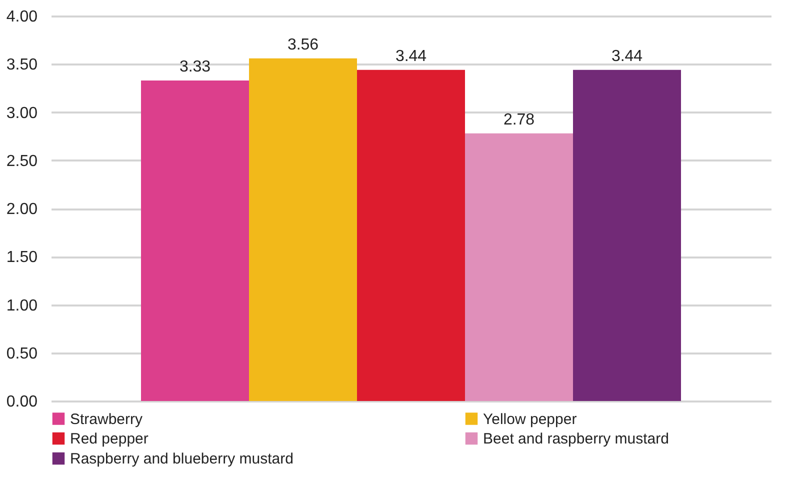  What do you see at coordinates (195, 67) in the screenshot?
I see `data-label: 3.33` at bounding box center [195, 67].